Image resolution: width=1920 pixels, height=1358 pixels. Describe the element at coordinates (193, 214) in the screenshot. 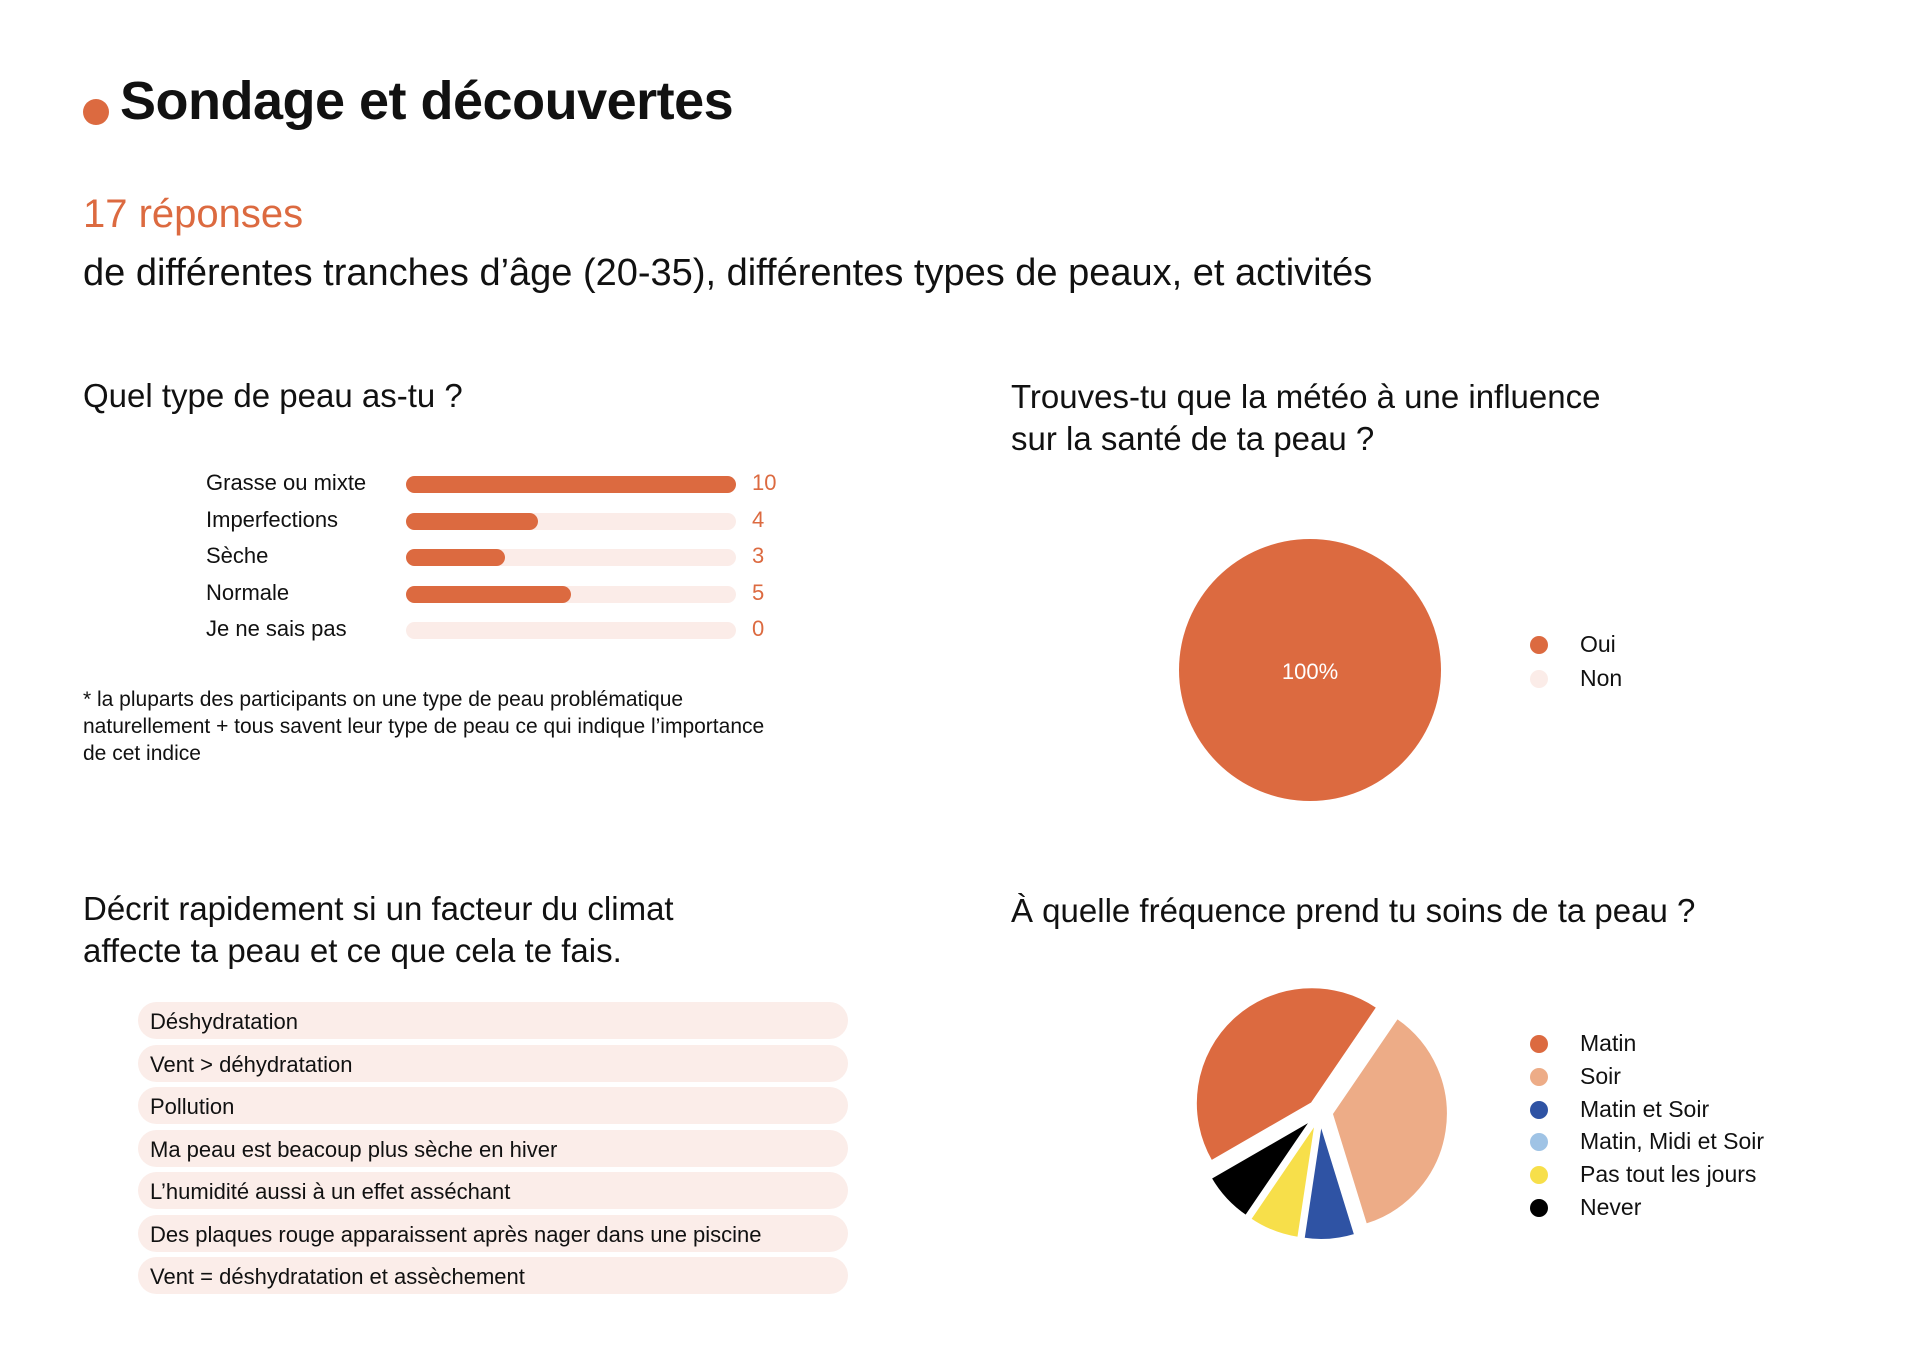

I see `response-count: 17 réponses` at that location.